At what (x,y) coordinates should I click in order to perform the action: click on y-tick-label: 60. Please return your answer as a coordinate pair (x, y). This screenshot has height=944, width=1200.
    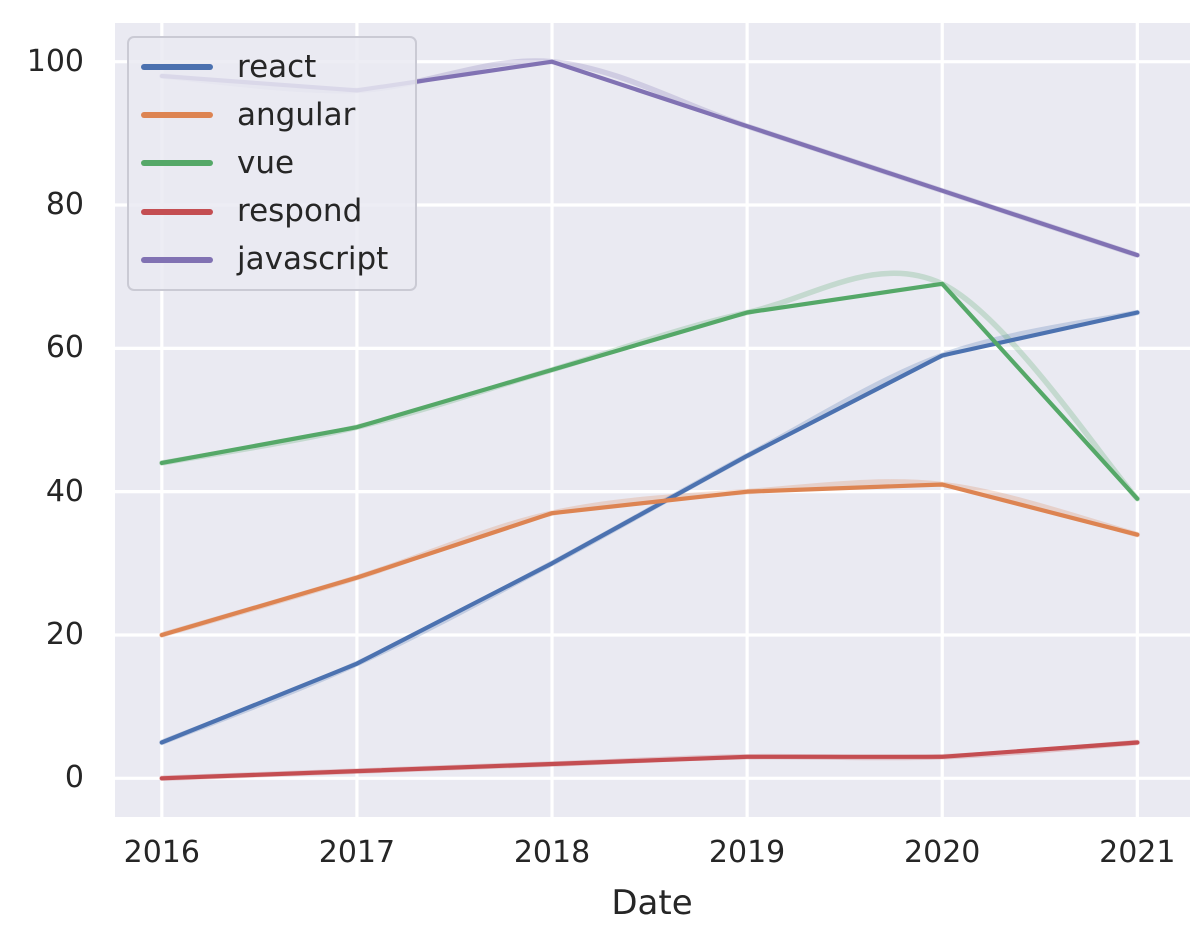
    Looking at the image, I should click on (64, 348).